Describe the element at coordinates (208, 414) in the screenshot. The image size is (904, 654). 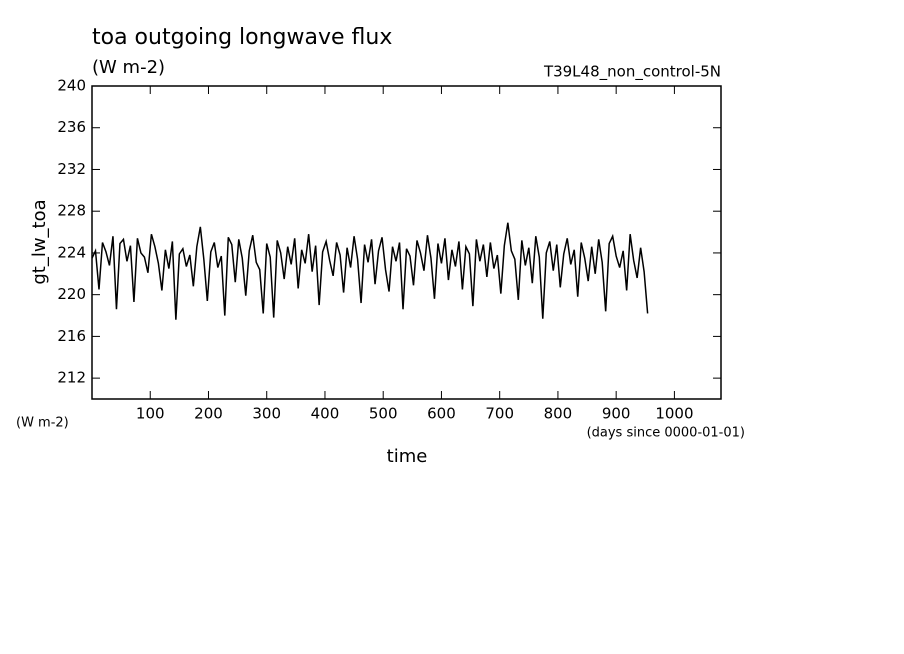
I see `x-tick-label: 200` at that location.